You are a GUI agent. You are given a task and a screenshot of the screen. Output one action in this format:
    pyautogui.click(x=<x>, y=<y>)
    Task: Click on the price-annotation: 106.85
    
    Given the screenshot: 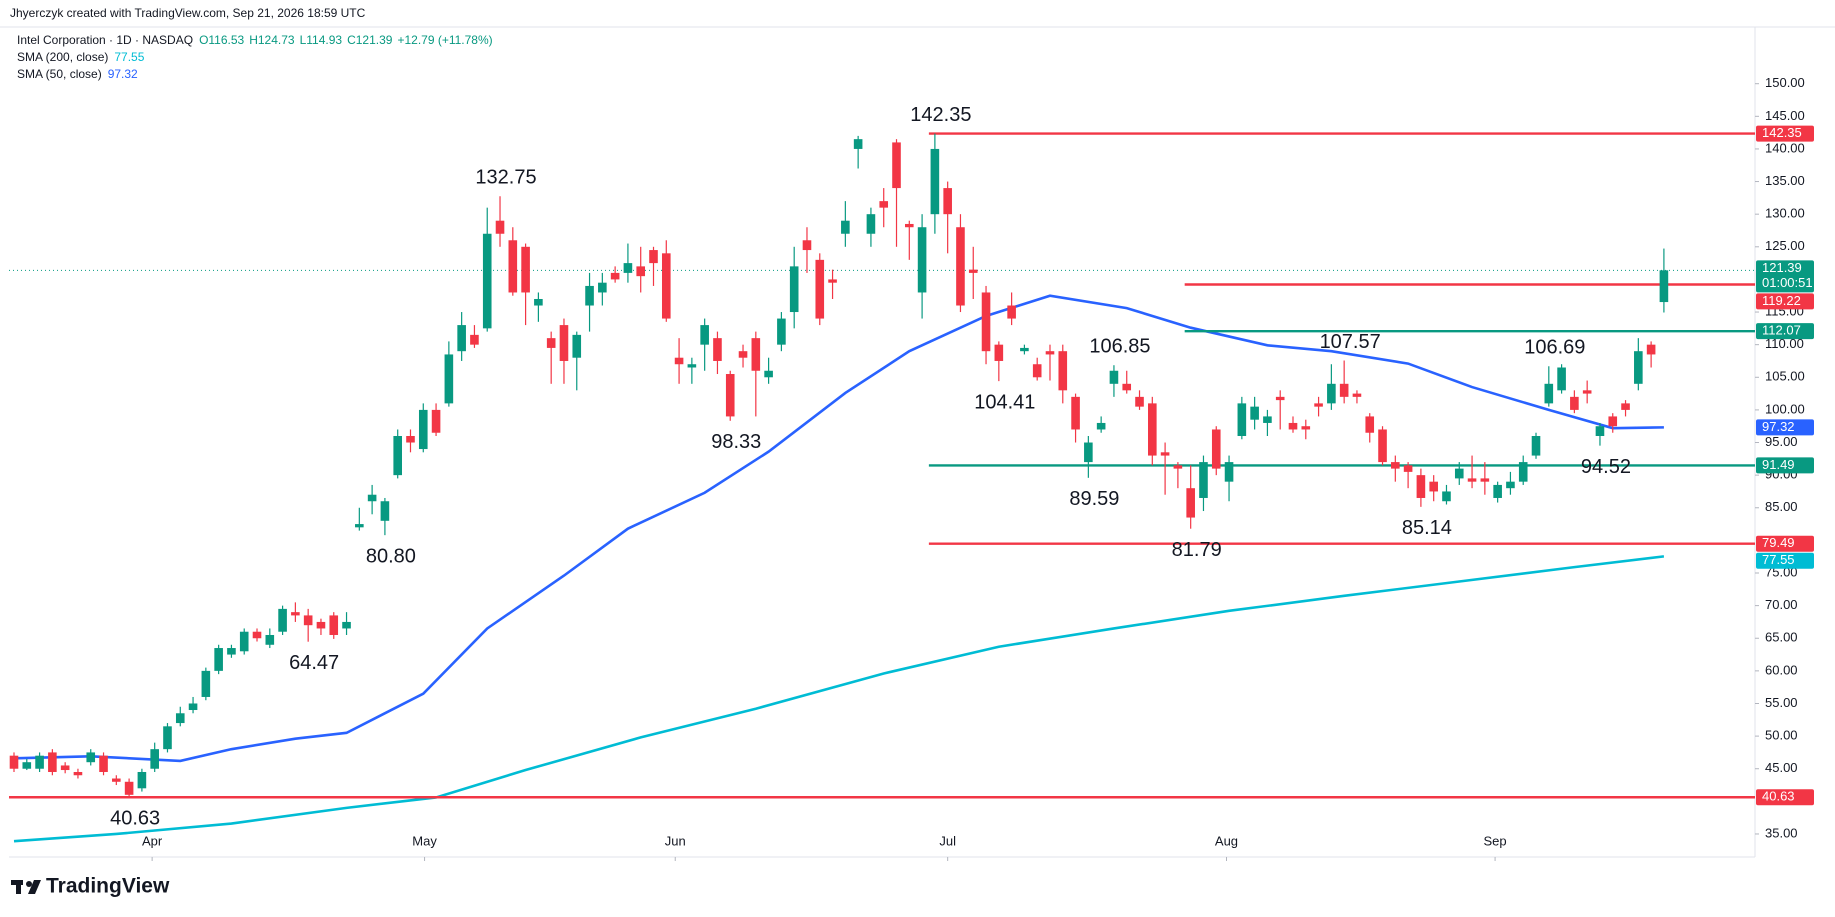 What is the action you would take?
    pyautogui.click(x=1119, y=346)
    